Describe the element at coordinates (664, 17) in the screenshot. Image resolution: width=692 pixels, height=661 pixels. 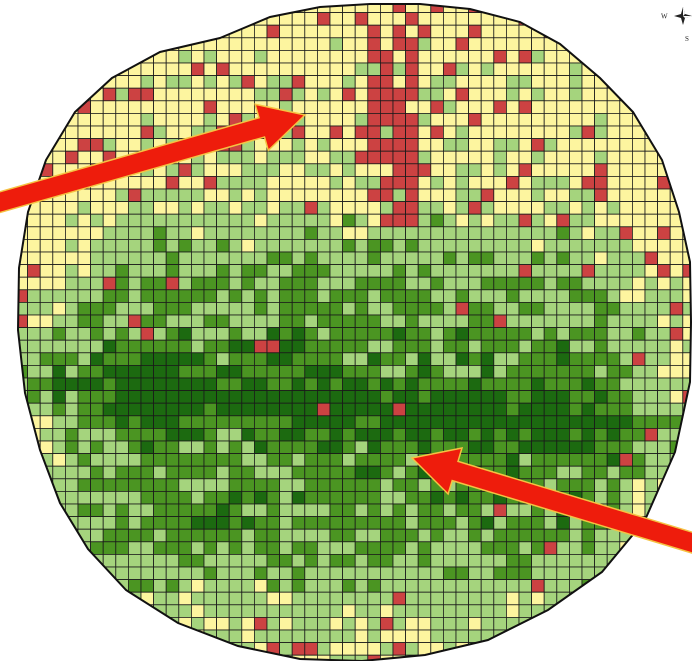
I see `compass-west-label: W` at that location.